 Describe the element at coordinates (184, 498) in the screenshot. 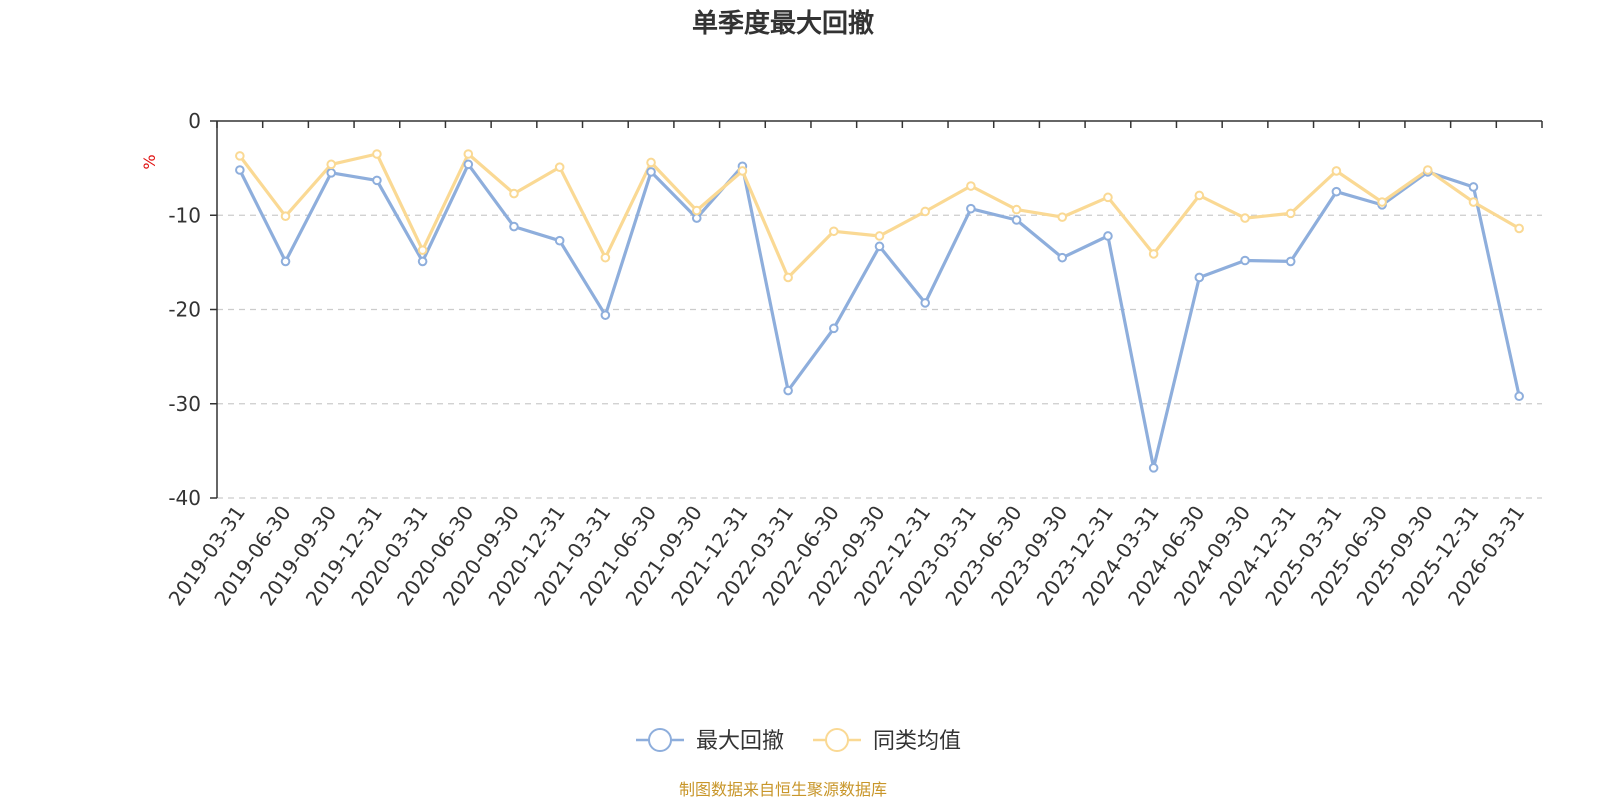

I see `y-tick-label: -40` at that location.